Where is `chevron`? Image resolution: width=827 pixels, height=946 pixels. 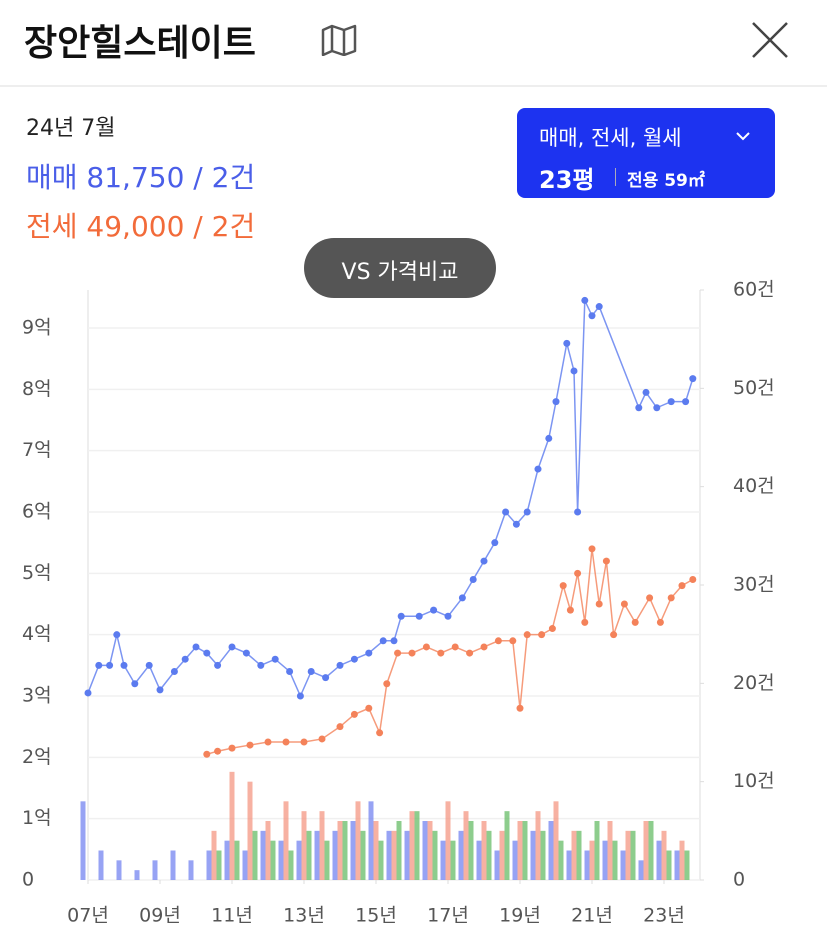
chevron is located at coordinates (743, 136).